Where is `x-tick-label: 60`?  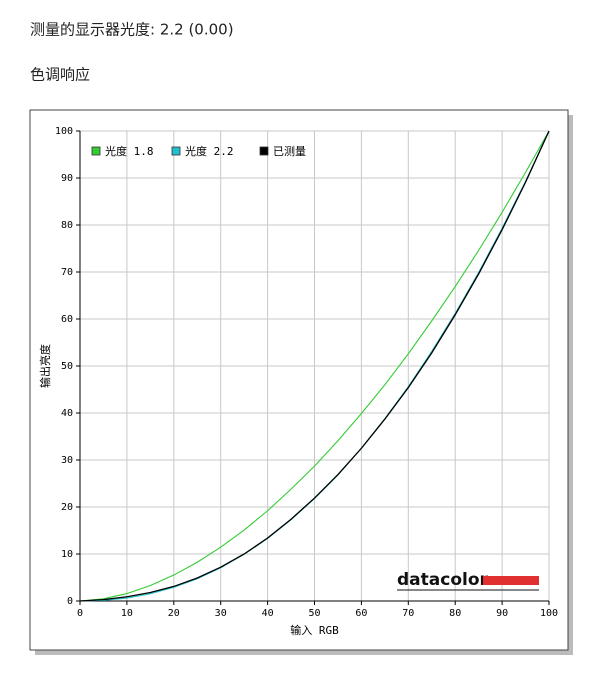 x-tick-label: 60 is located at coordinates (361, 613).